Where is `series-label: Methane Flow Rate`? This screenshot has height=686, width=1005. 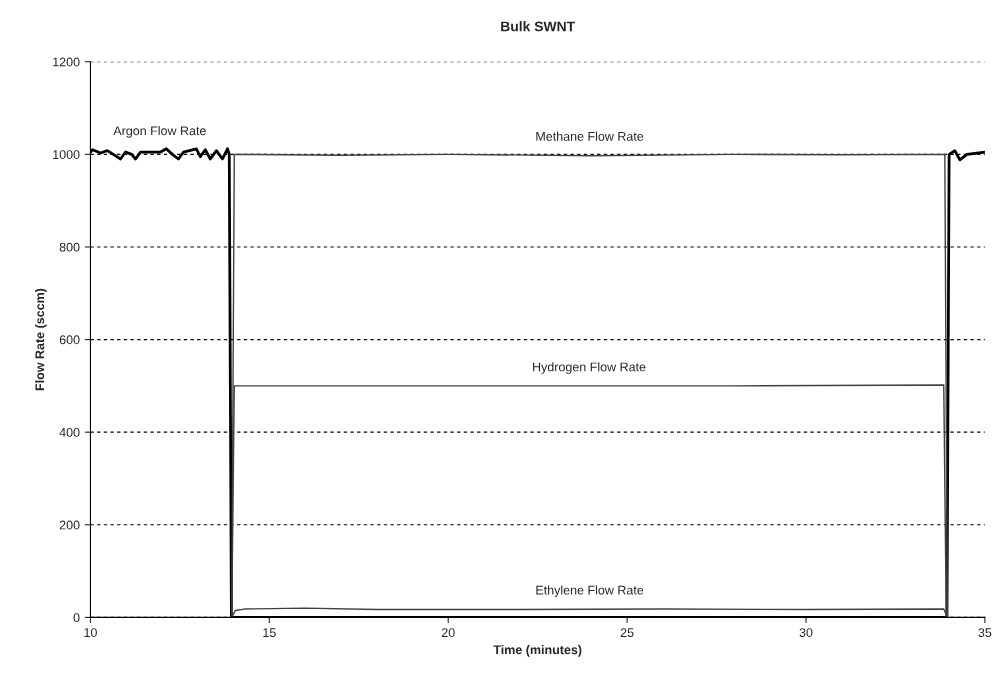
series-label: Methane Flow Rate is located at coordinates (590, 136).